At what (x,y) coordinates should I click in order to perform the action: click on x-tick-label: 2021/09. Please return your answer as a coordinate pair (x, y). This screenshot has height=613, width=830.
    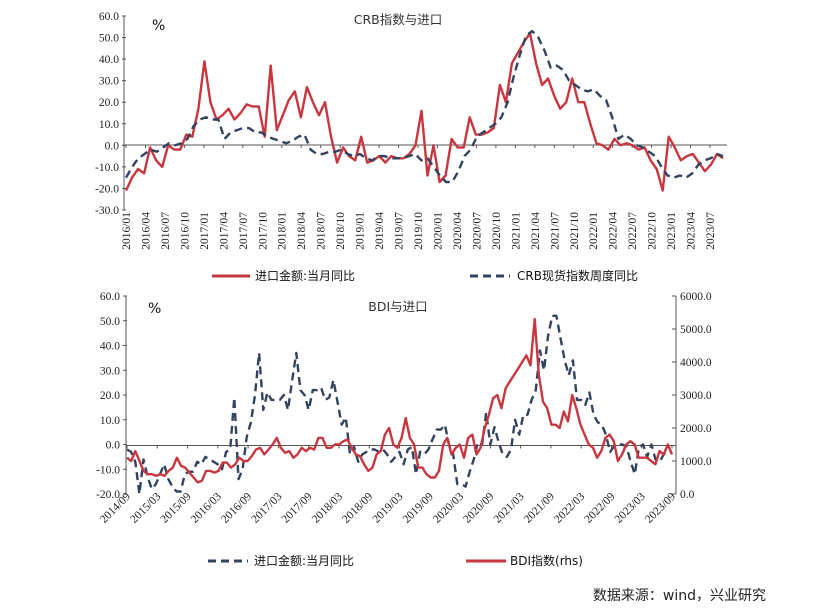
    Looking at the image, I should click on (539, 507).